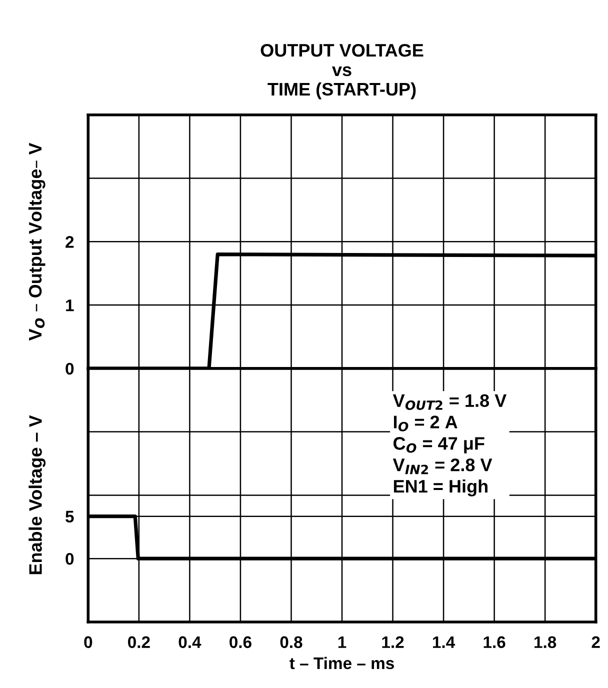  Describe the element at coordinates (449, 445) in the screenshot. I see `text: V$_{OUT2}$ = 1.8 V I$_{O}$ = 2 A C$_{O}$ = 47 μF V$_{IN2}$ = 2.8 V EN1 = High` at that location.